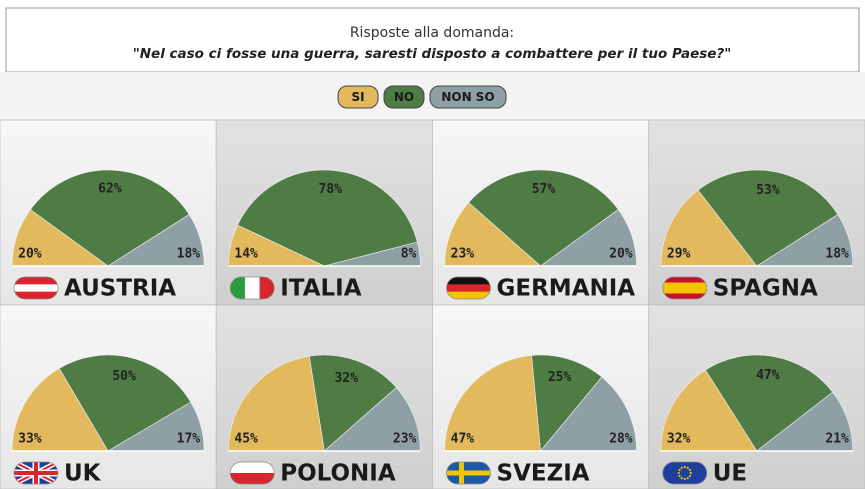 Image resolution: width=865 pixels, height=489 pixels. I want to click on country-name: SVEZIA, so click(543, 474).